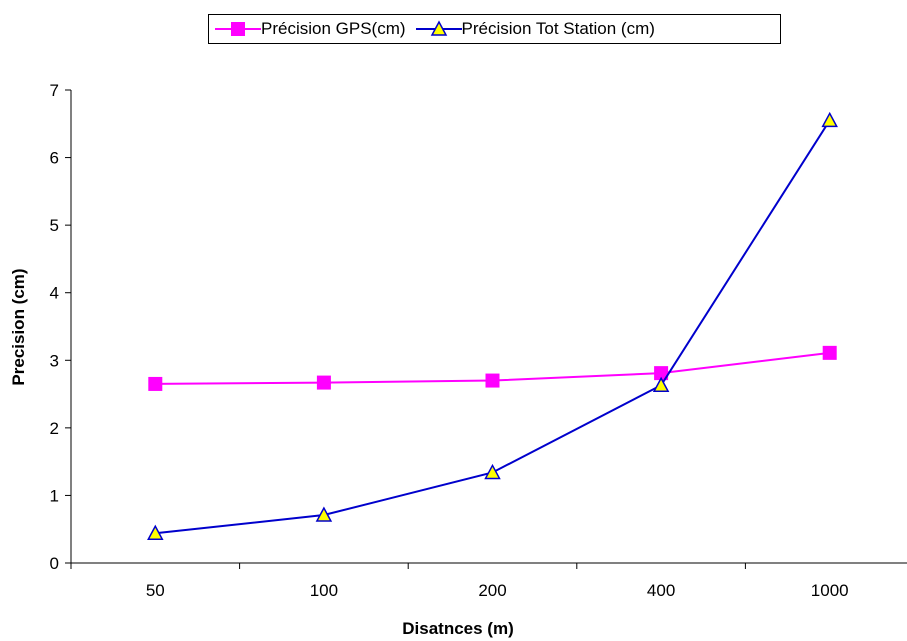 Image resolution: width=907 pixels, height=641 pixels. What do you see at coordinates (438, 28) in the screenshot?
I see `legend-swatch-triangle-icon` at bounding box center [438, 28].